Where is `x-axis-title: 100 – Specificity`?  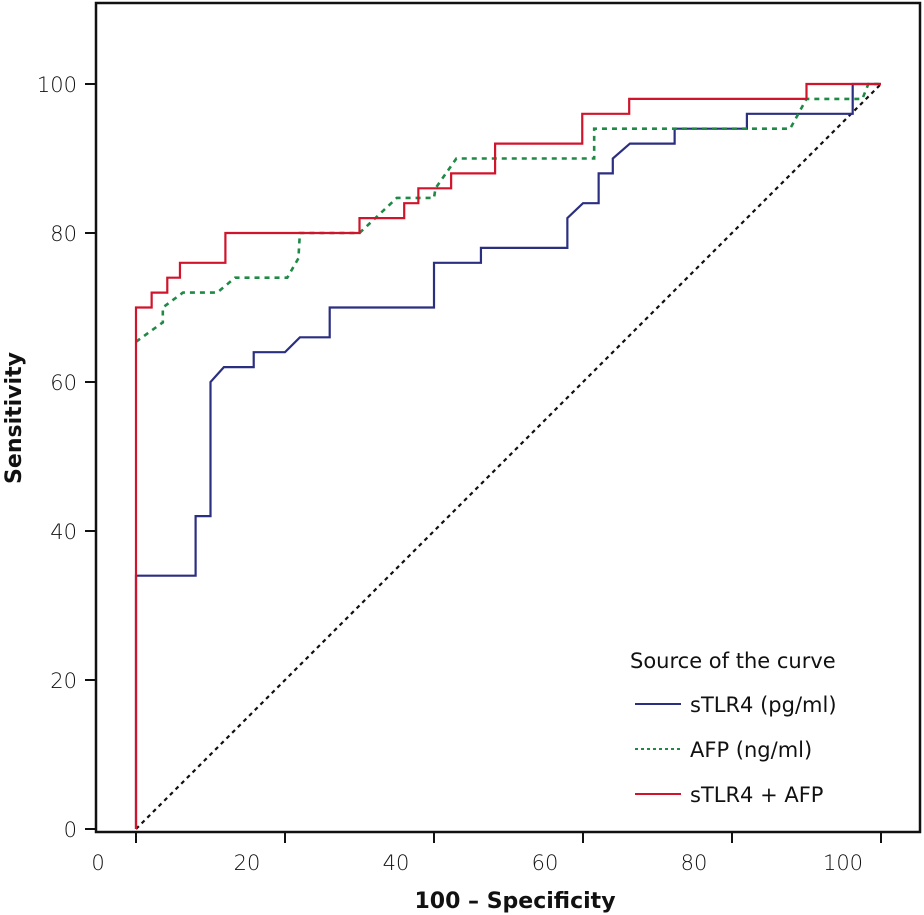 x-axis-title: 100 – Specificity is located at coordinates (514, 901).